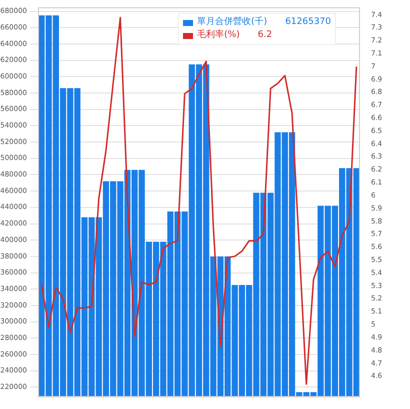 Image resolution: width=410 pixels, height=409 pixels. I want to click on legend-label: 毛利率(%), so click(218, 35).